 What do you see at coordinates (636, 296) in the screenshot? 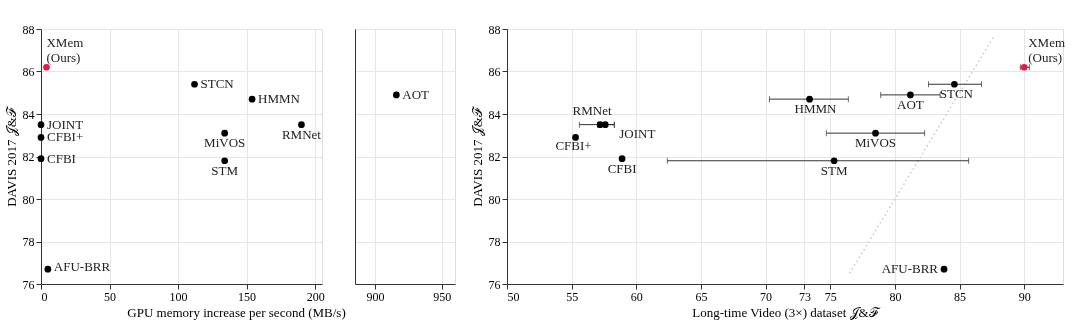
I see `x-tick-label: 60` at bounding box center [636, 296].